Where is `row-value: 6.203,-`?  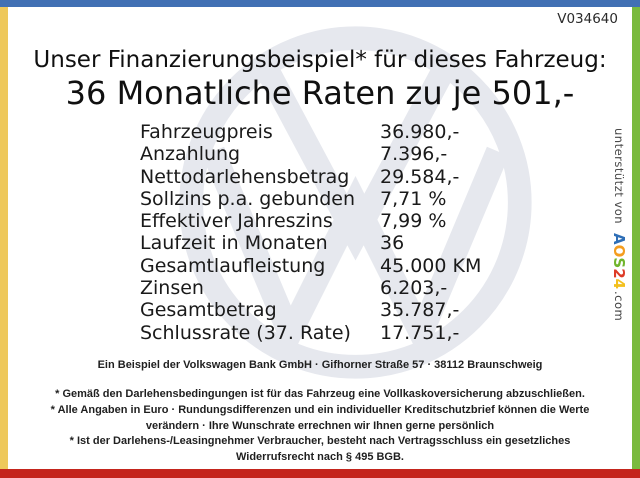
row-value: 6.203,- is located at coordinates (414, 288).